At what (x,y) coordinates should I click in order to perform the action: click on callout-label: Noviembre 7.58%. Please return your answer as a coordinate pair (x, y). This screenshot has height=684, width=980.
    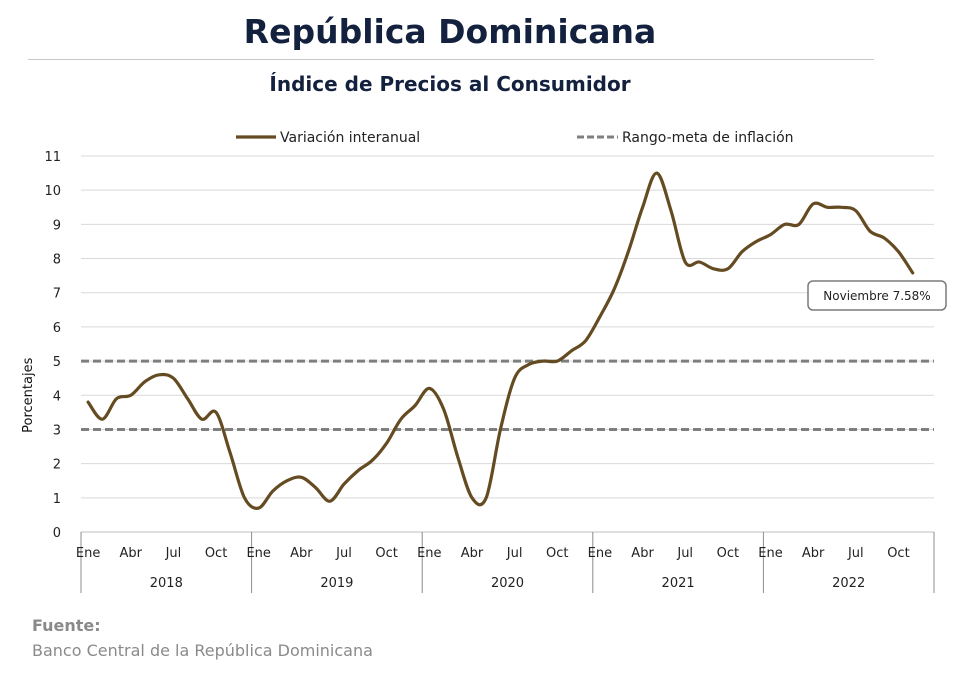
    Looking at the image, I should click on (876, 296).